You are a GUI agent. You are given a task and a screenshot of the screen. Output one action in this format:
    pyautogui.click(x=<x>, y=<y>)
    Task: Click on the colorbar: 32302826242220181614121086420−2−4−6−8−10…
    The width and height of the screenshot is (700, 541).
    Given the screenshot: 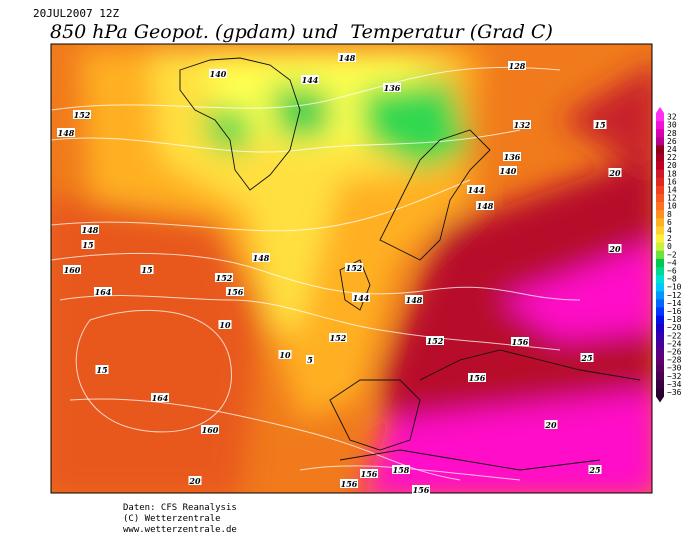 What is the action you would take?
    pyautogui.click(x=669, y=255)
    